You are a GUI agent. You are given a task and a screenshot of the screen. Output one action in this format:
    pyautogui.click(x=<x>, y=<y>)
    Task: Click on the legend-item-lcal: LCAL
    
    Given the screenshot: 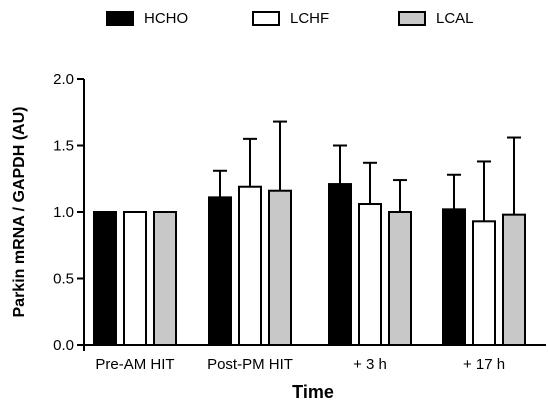 What is the action you would take?
    pyautogui.click(x=436, y=18)
    